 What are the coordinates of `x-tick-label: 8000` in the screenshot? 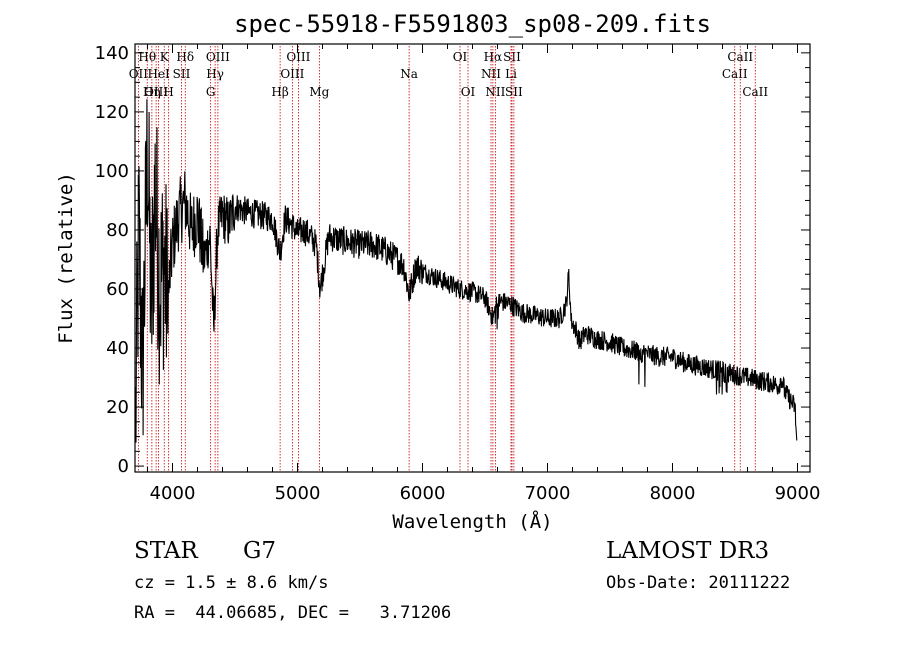 It's located at (673, 493).